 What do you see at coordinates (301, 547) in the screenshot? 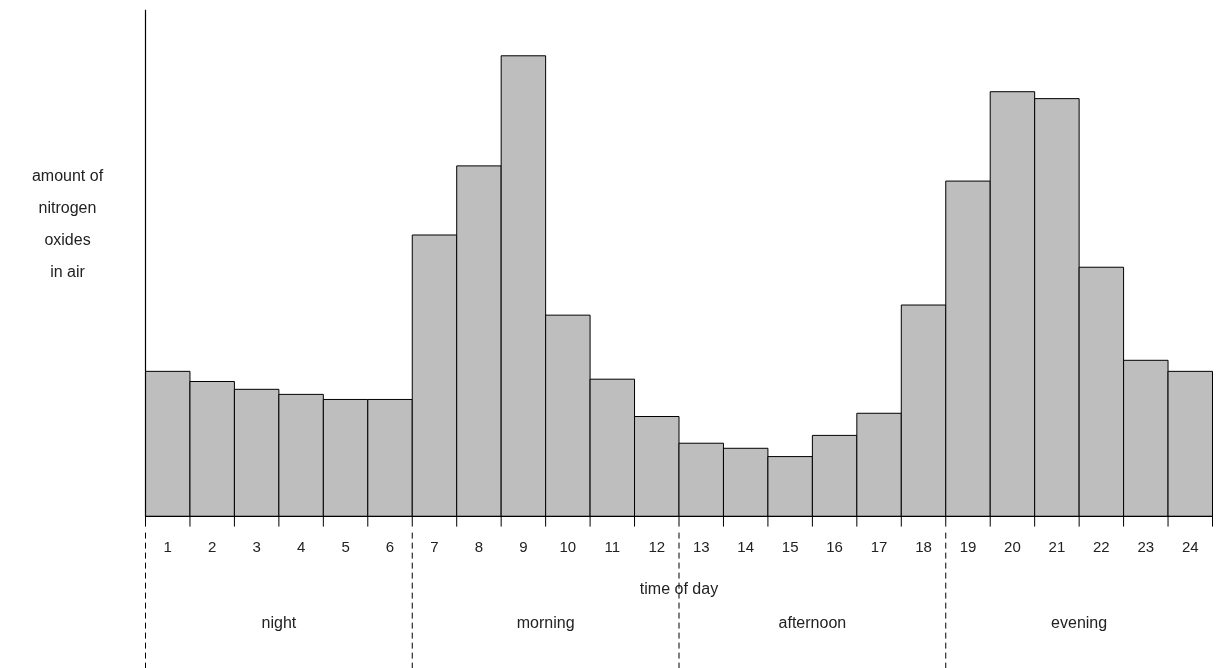
I see `x-tick-label: 4` at bounding box center [301, 547].